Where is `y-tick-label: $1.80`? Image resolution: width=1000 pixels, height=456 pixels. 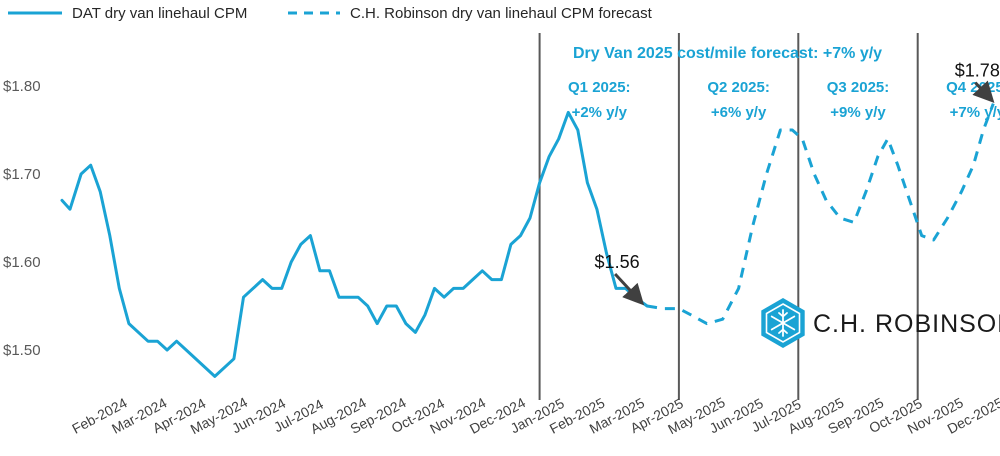 y-tick-label: $1.80 is located at coordinates (22, 86).